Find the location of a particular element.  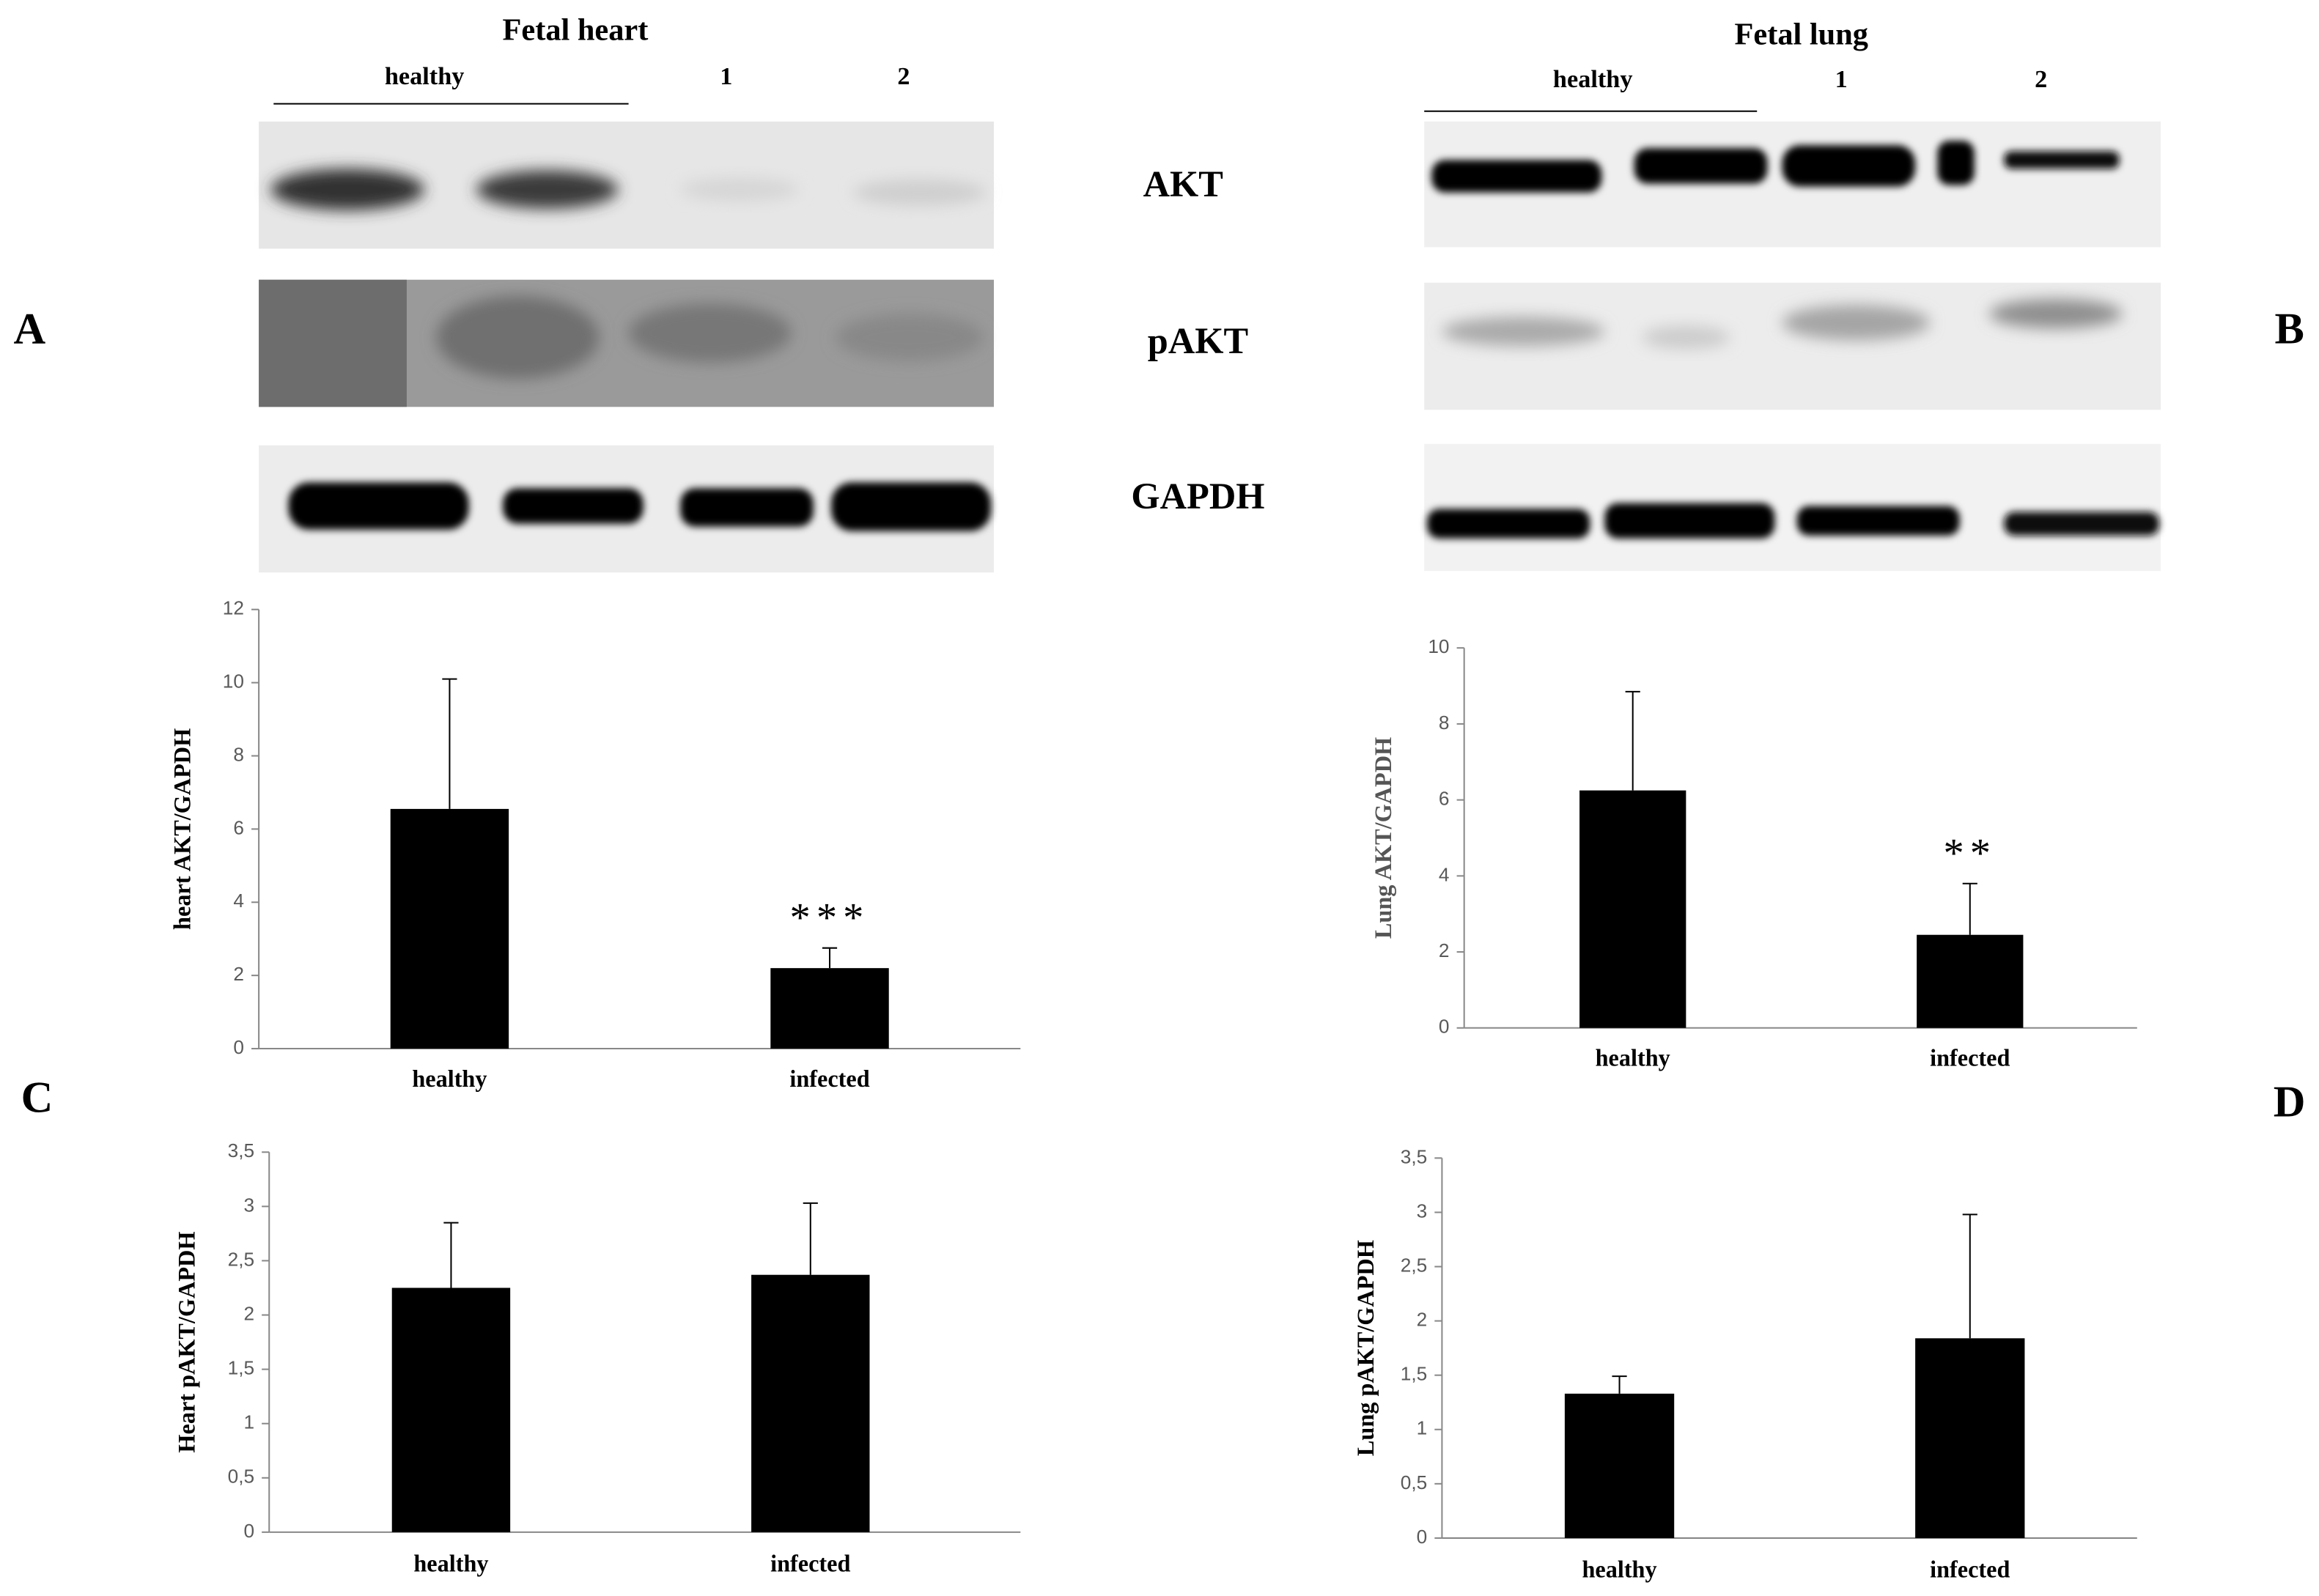

panel-label: B is located at coordinates (2289, 328).